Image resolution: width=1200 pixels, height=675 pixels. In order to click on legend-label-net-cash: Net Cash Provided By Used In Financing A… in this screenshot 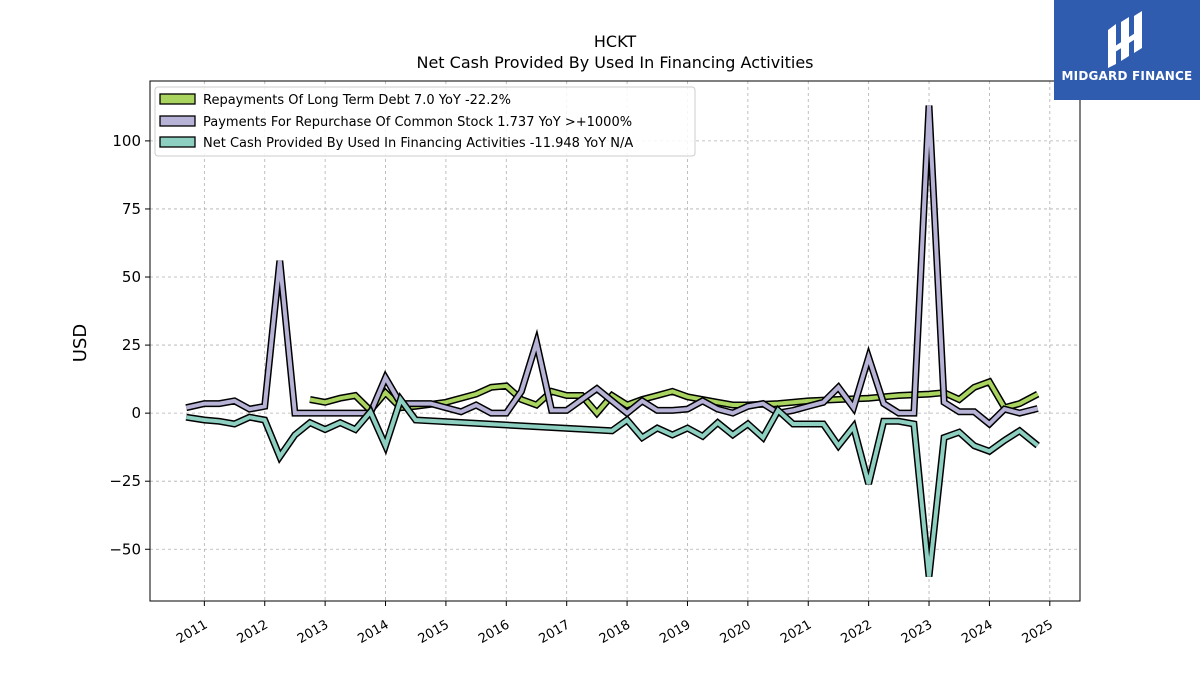, I will do `click(418, 143)`.